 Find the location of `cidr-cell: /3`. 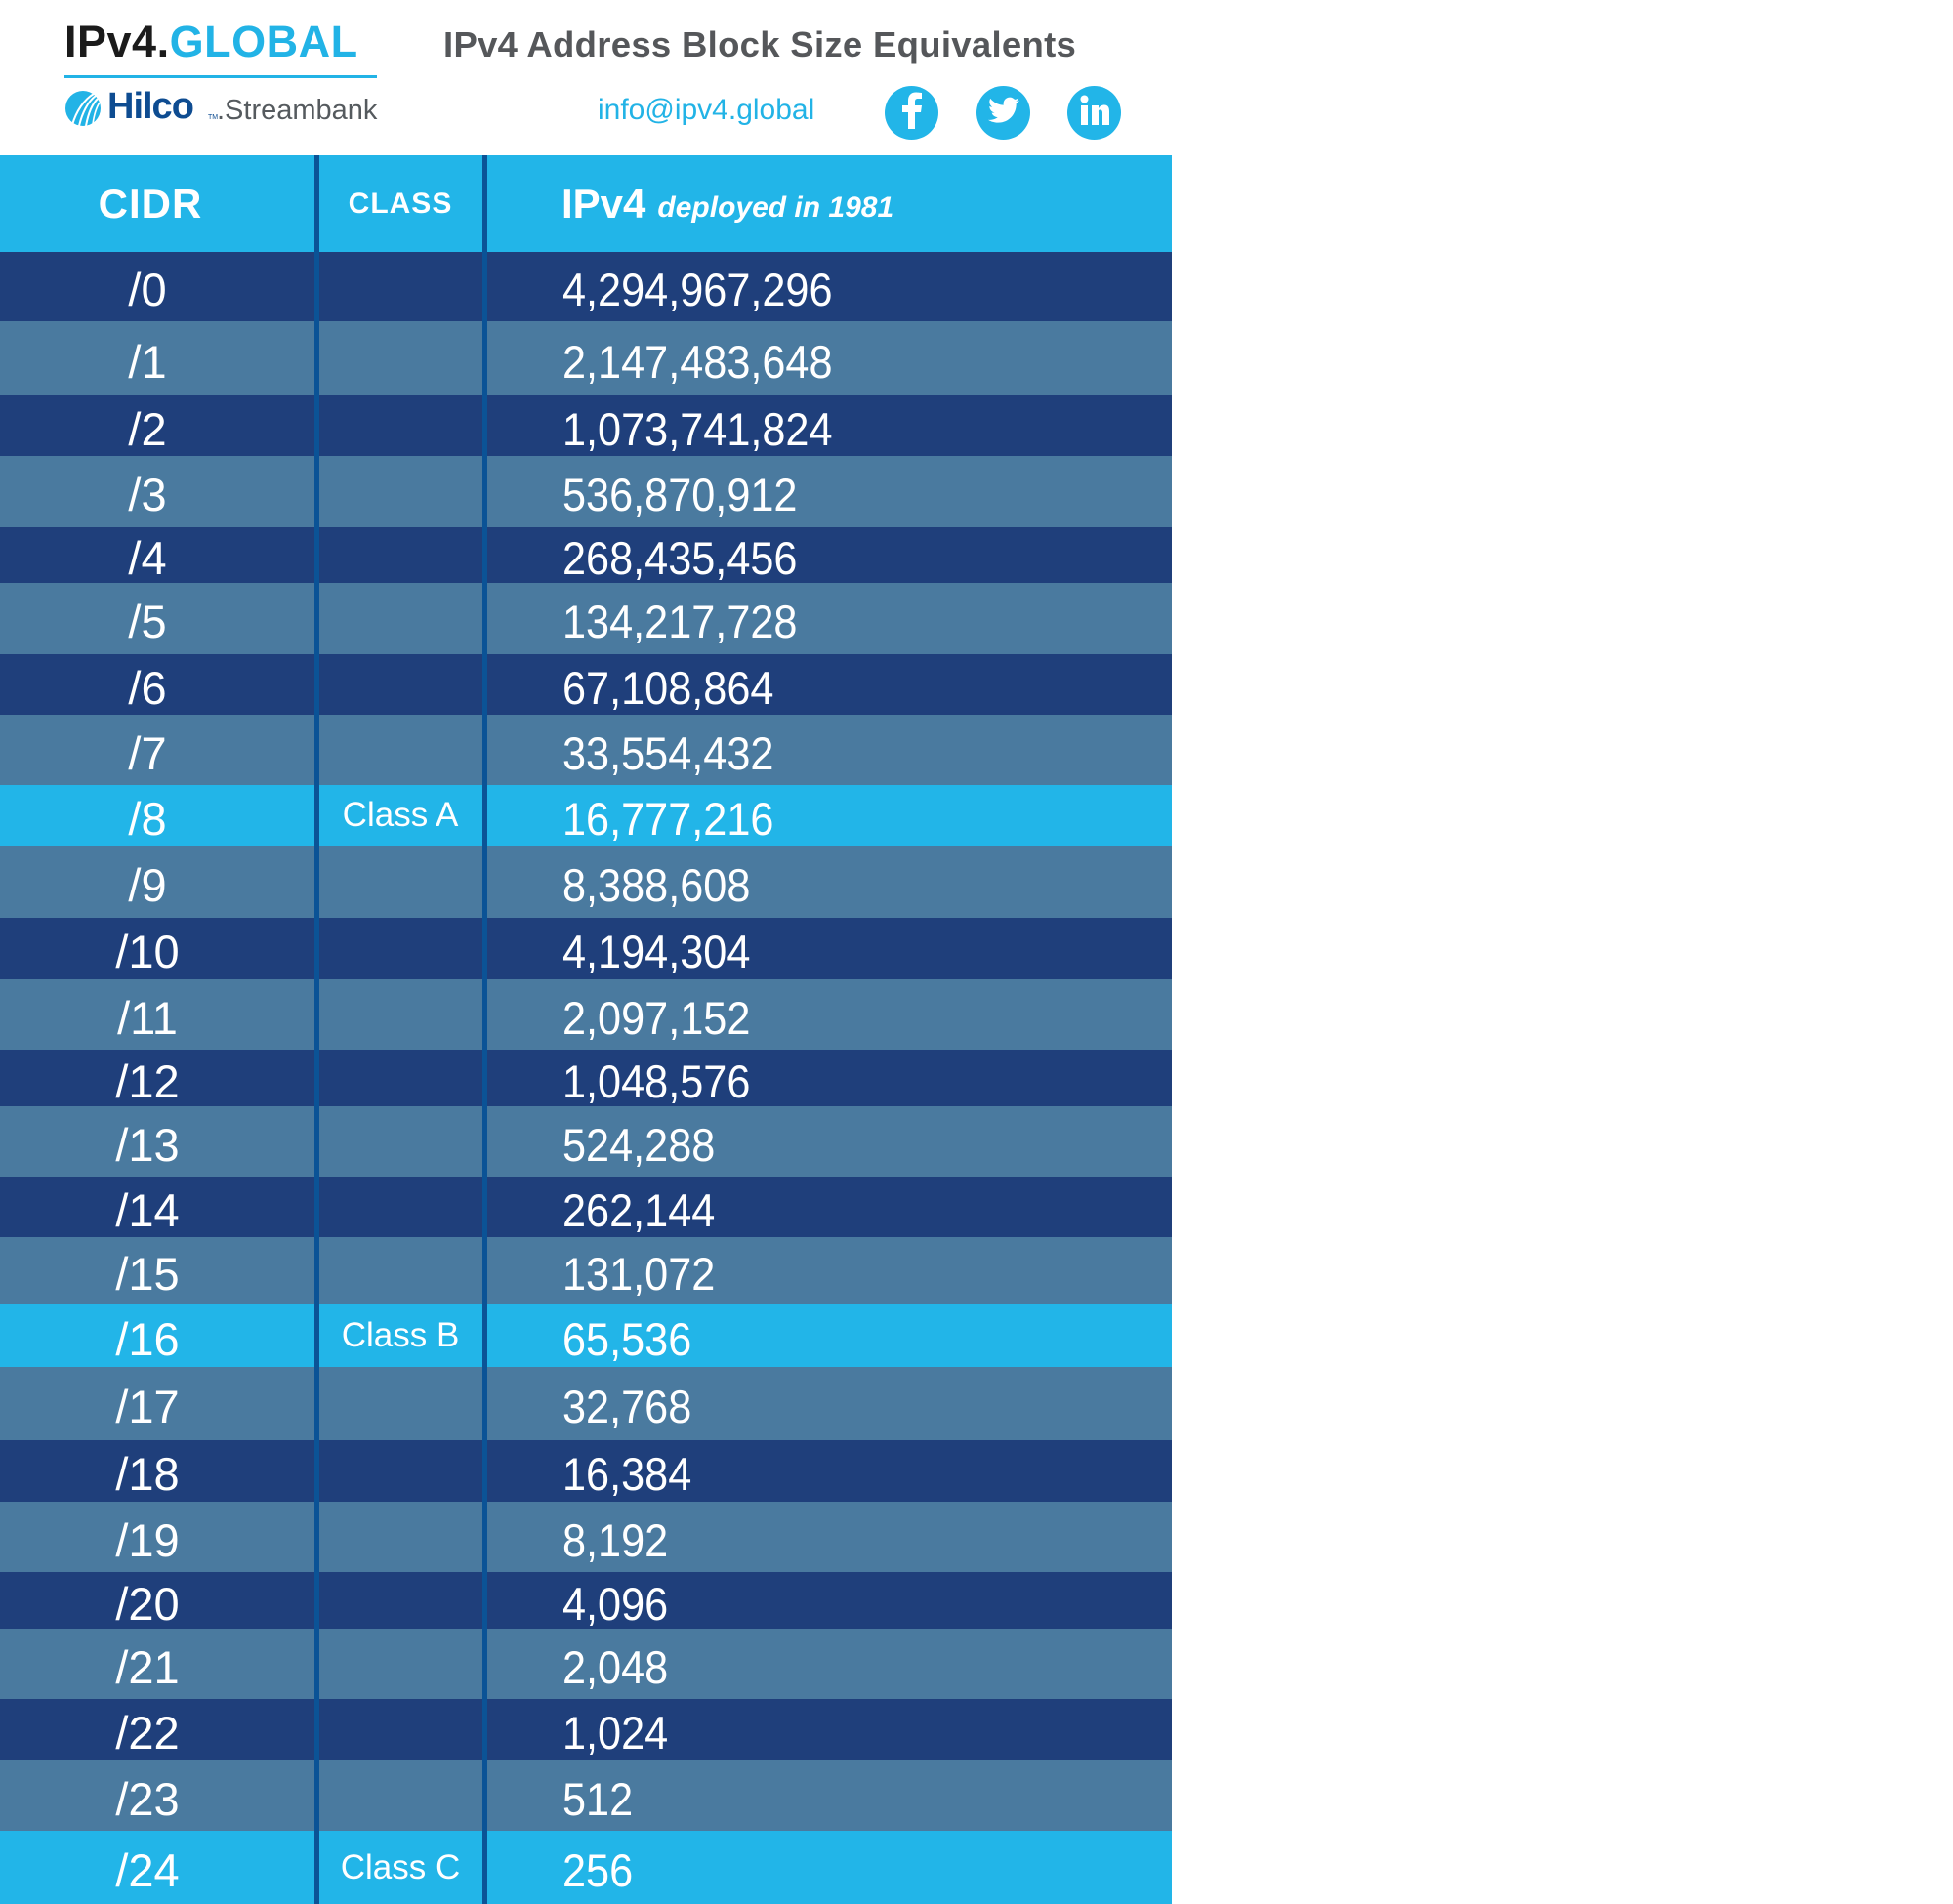

cidr-cell: /3 is located at coordinates (147, 494).